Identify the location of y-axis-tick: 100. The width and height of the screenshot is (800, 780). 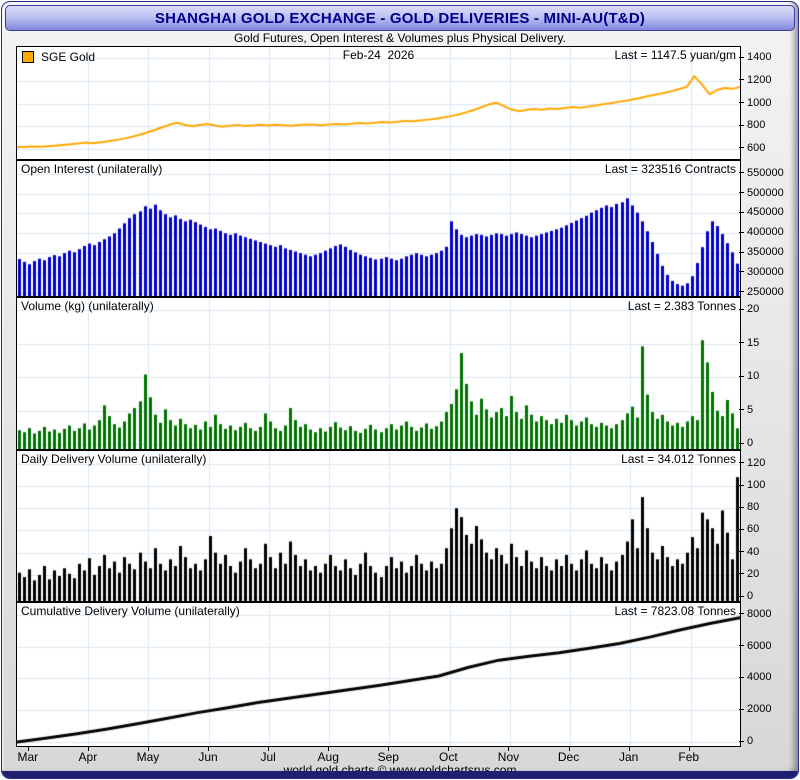
(752, 485).